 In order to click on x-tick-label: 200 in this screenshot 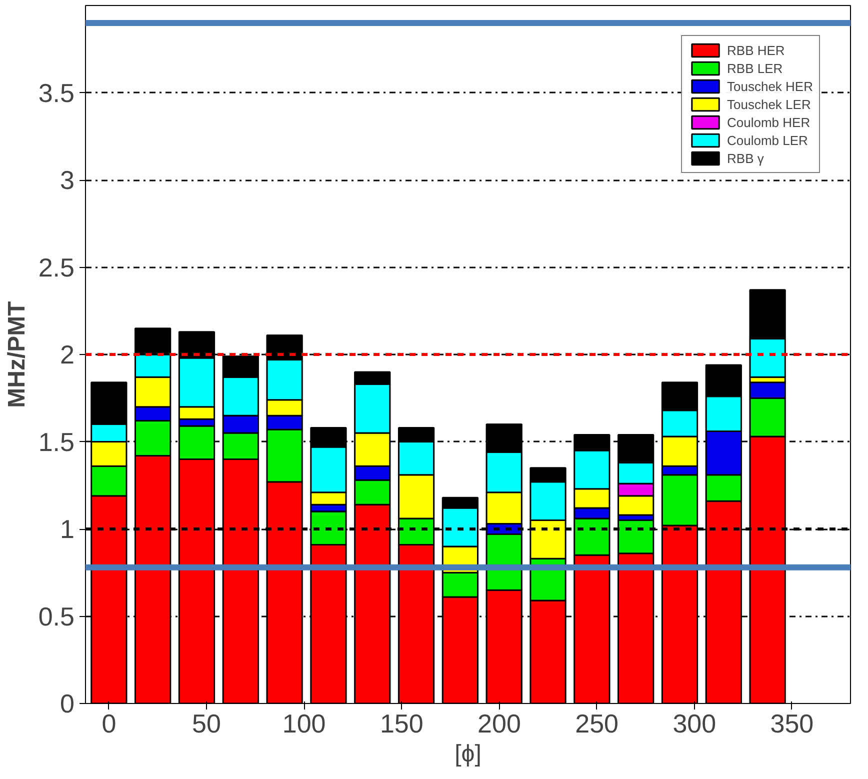, I will do `click(499, 723)`.